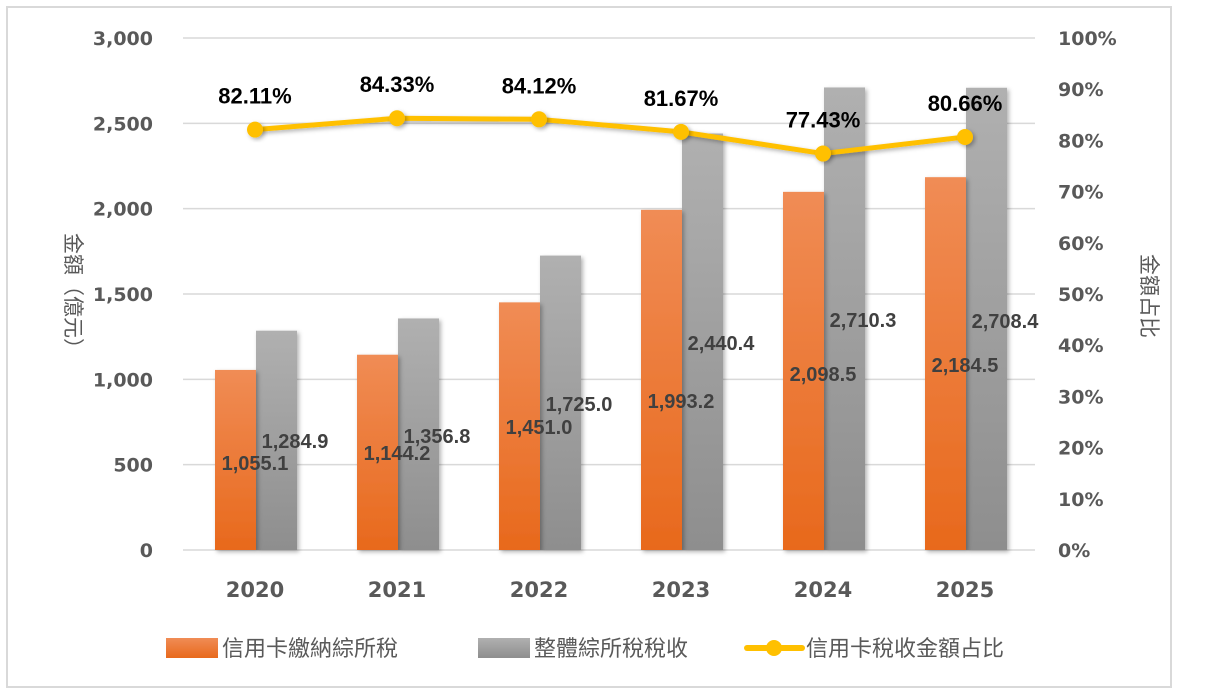  What do you see at coordinates (965, 103) in the screenshot?
I see `data-label-ratio: 80.66%` at bounding box center [965, 103].